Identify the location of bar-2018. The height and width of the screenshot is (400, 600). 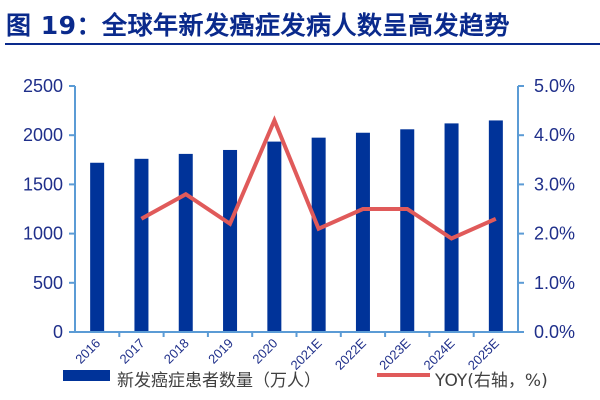
(185, 242).